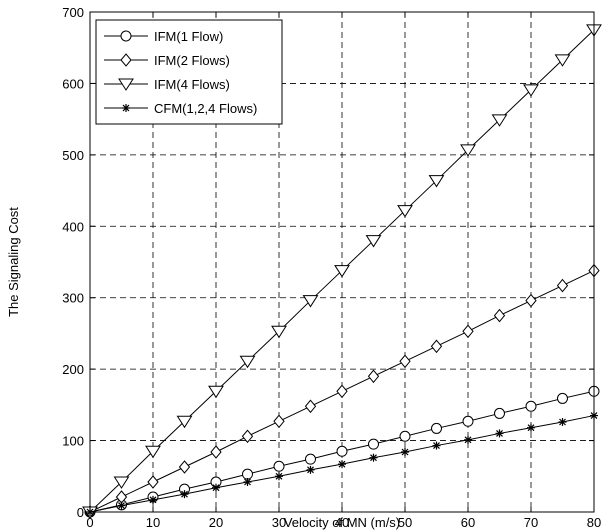 The height and width of the screenshot is (531, 602). What do you see at coordinates (153, 522) in the screenshot?
I see `x-tick-label: 10` at bounding box center [153, 522].